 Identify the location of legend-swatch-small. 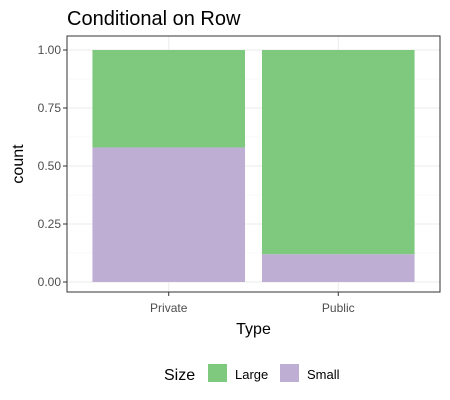
(289, 373).